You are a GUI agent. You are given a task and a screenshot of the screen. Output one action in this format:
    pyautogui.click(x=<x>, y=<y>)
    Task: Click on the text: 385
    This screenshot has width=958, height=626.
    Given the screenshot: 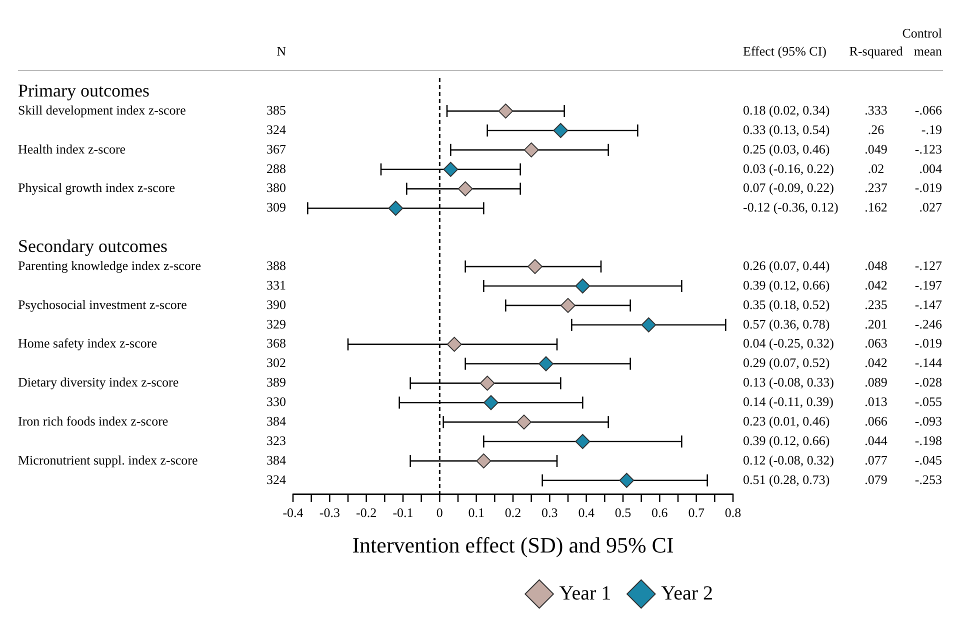 What is the action you would take?
    pyautogui.click(x=276, y=110)
    